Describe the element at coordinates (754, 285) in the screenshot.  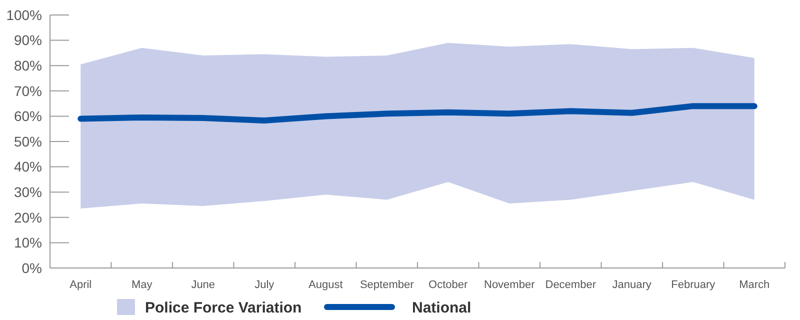
I see `x-tick-label: March` at that location.